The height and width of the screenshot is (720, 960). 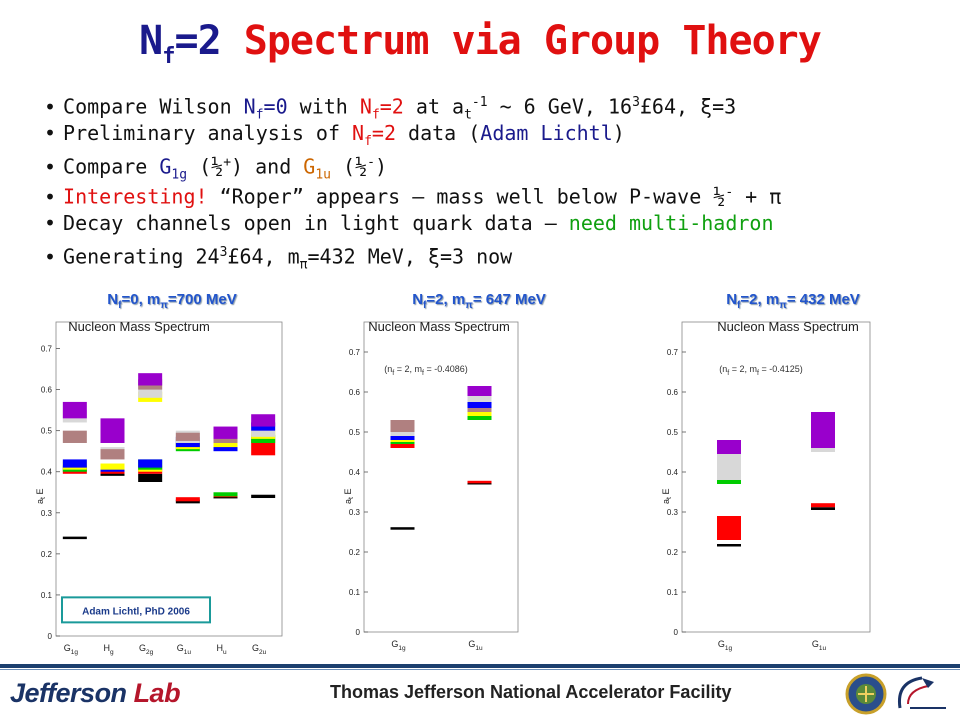 I want to click on annotation-box, so click(x=136, y=610).